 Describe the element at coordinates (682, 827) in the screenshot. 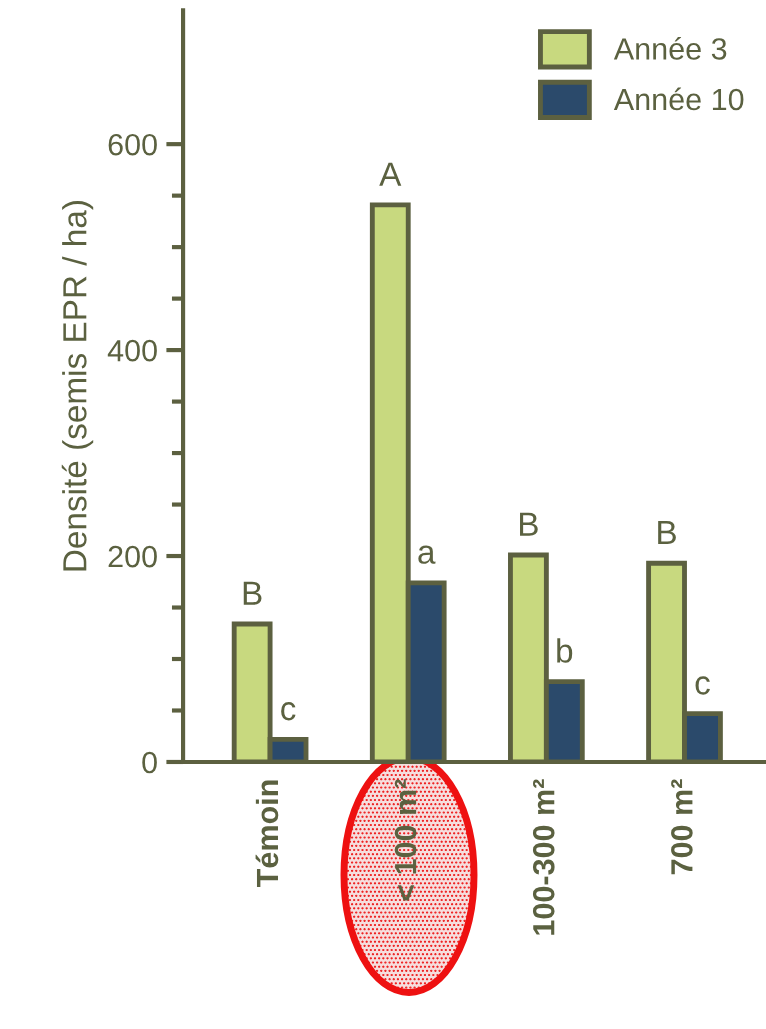

I see `x-tick-label: 700 m²` at that location.